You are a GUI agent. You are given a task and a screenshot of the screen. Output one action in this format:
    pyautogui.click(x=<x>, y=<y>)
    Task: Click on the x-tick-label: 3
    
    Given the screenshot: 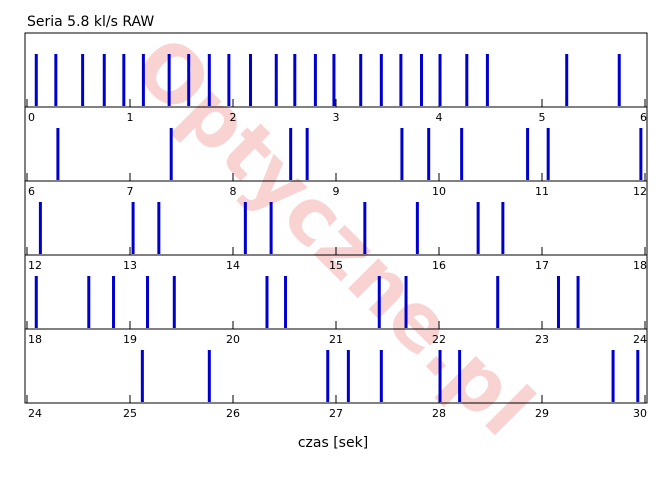 What is the action you would take?
    pyautogui.click(x=336, y=117)
    